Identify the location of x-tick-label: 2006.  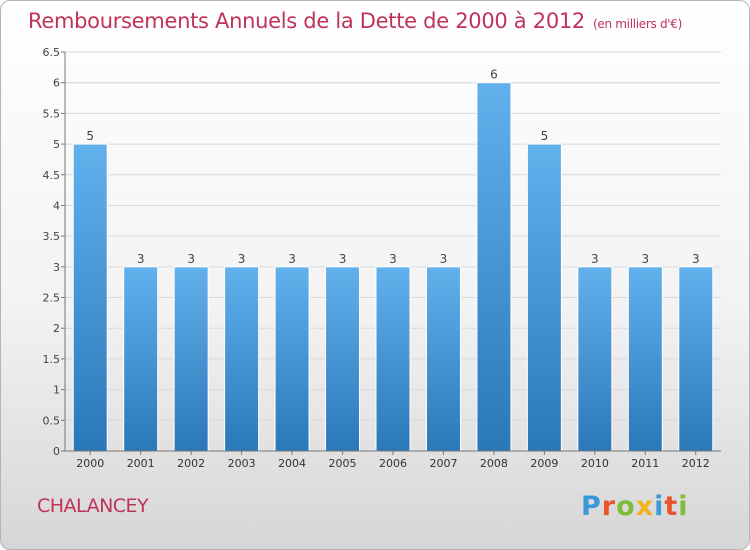
(393, 463).